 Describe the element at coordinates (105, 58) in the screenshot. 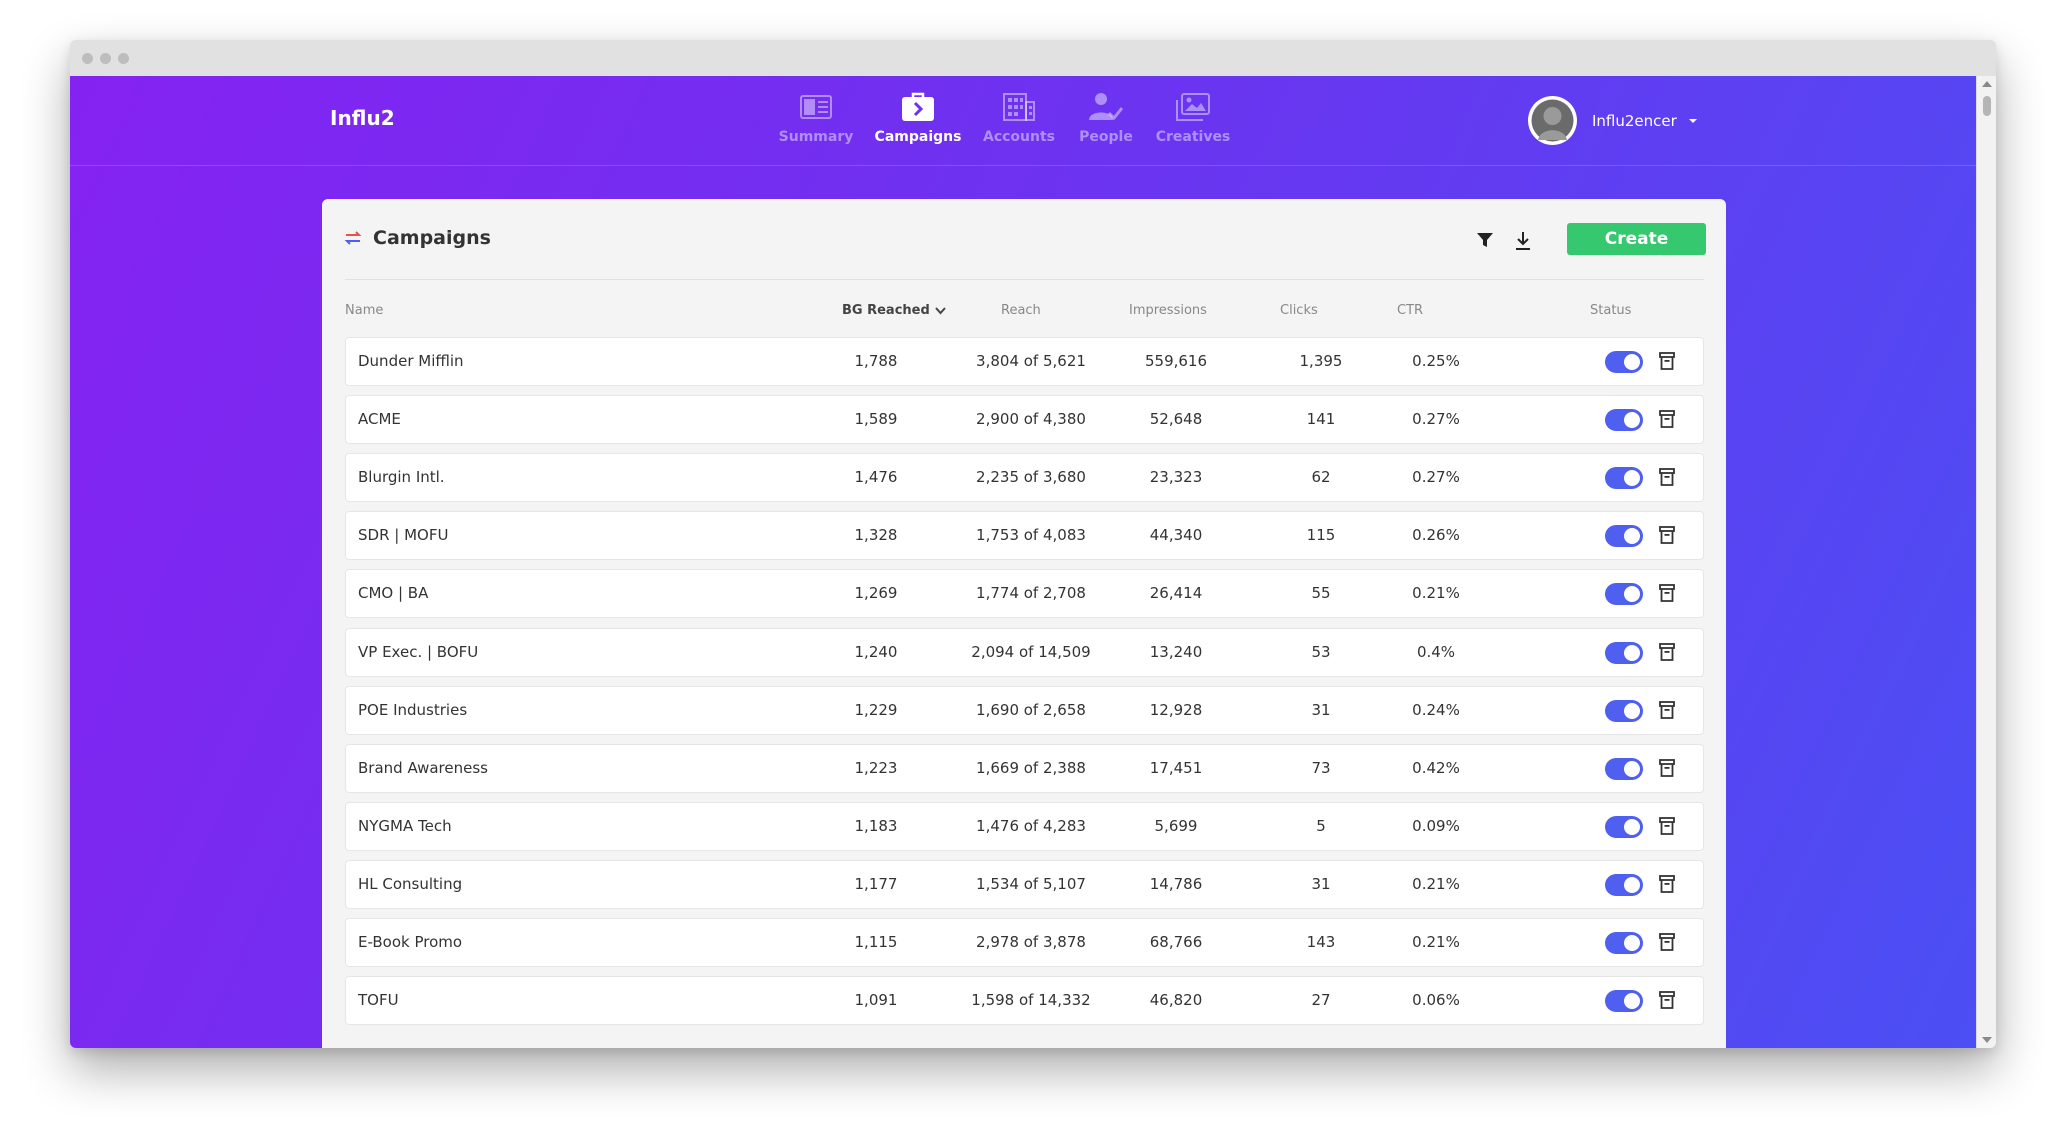

I see `window-minimize-dot` at that location.